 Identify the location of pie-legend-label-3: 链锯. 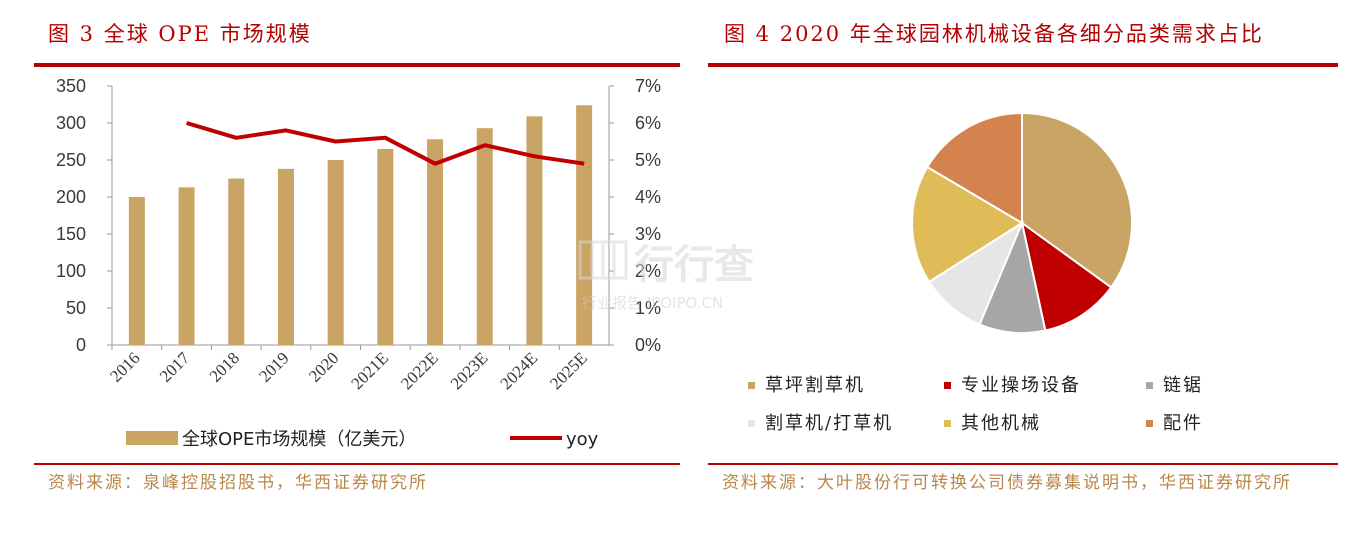
(1183, 385).